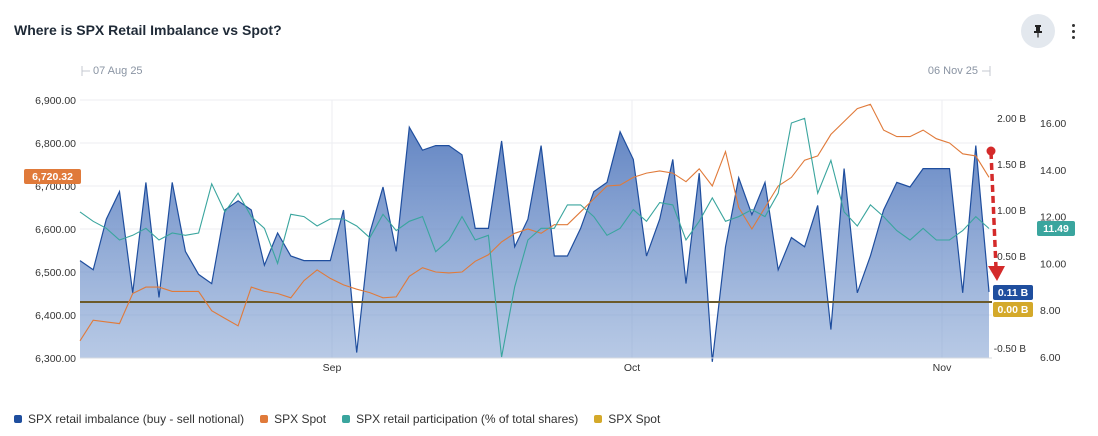 The height and width of the screenshot is (436, 1098). I want to click on participation-current-badge: 11.49, so click(1056, 229).